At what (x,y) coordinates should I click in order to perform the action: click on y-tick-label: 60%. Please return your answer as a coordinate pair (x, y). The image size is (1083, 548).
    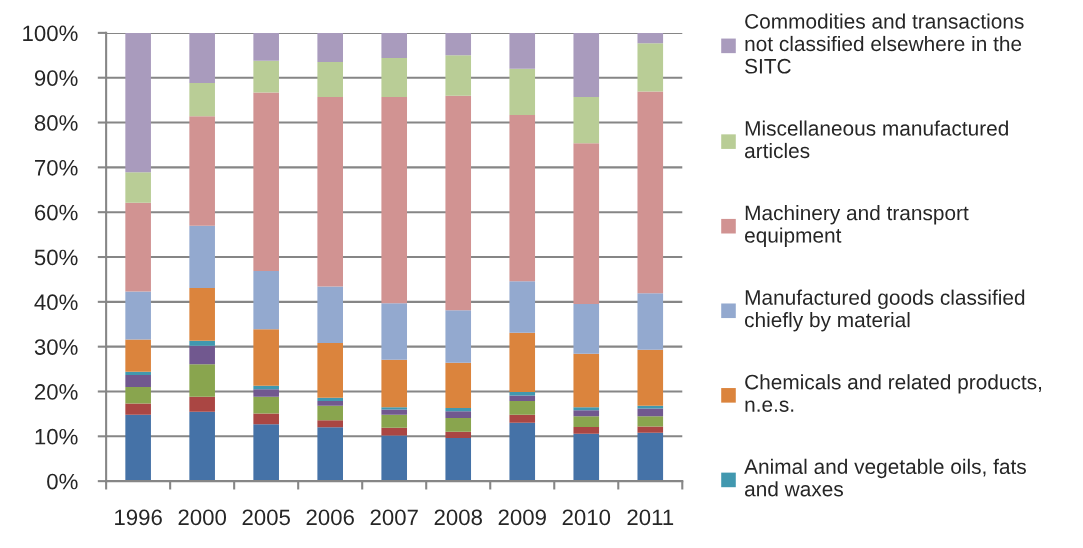
    Looking at the image, I should click on (56, 212).